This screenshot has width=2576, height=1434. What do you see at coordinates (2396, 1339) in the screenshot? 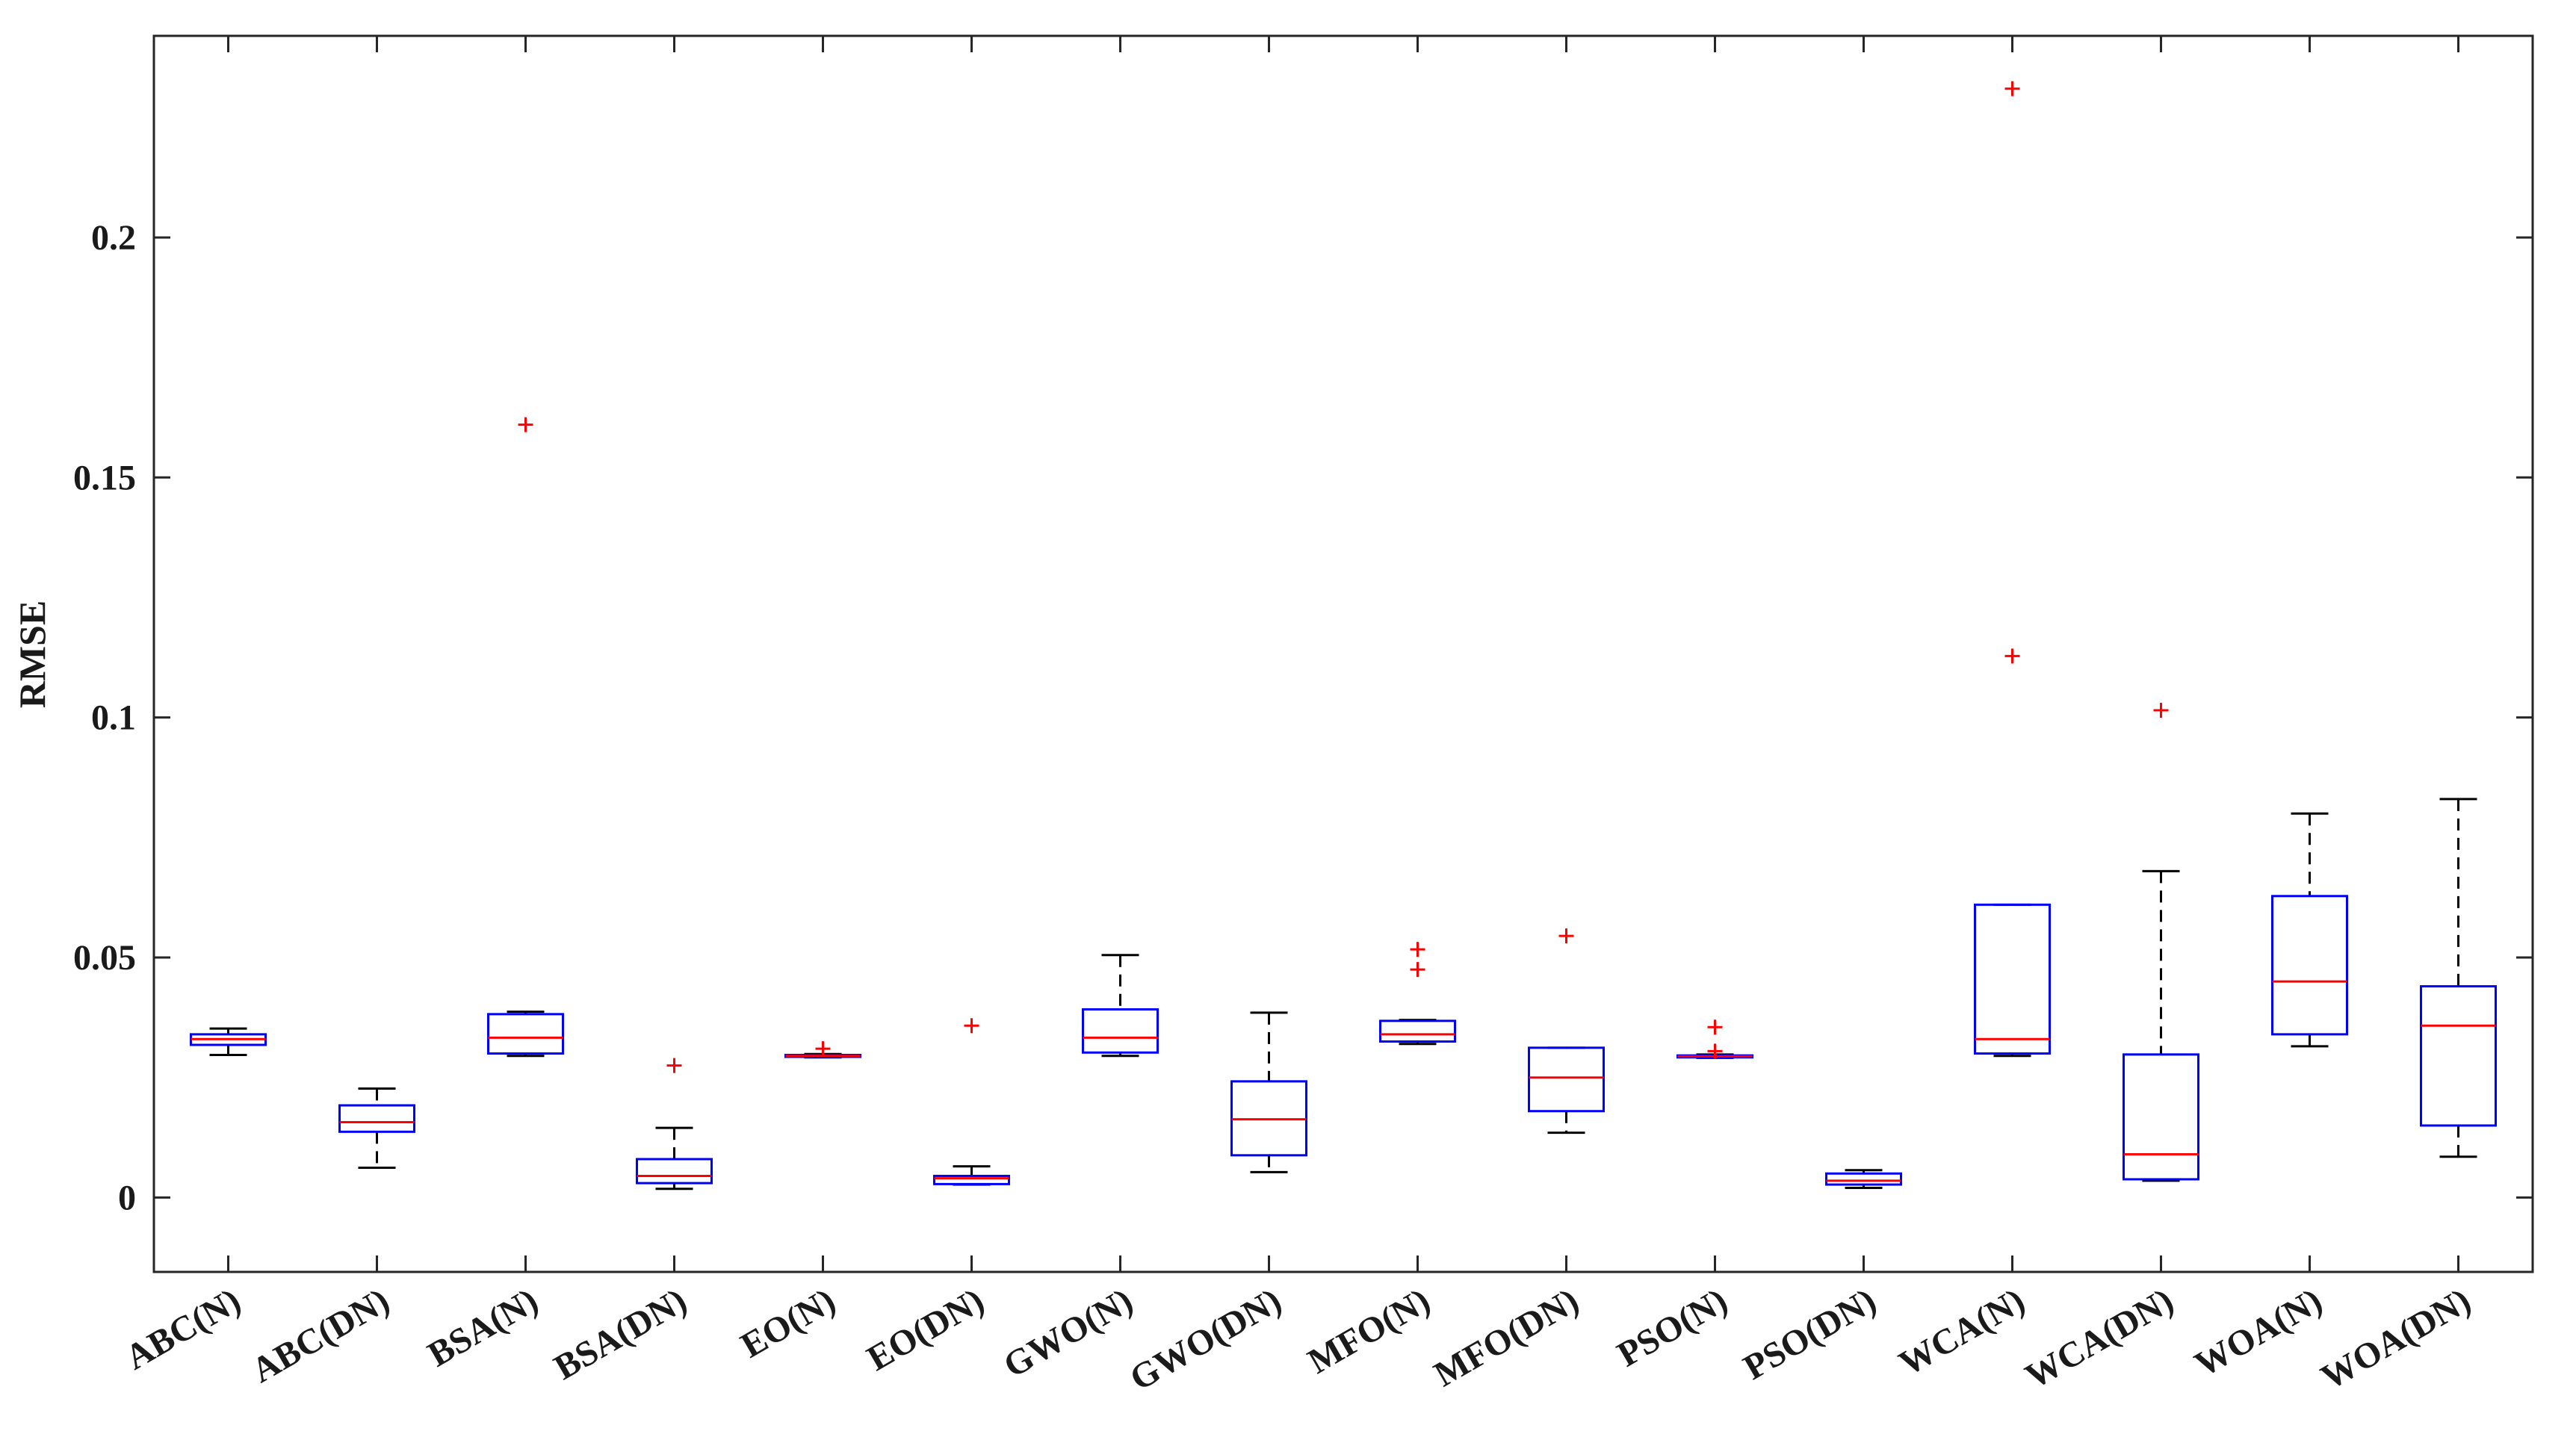
I see `x-tick-label: WOA(DN)` at bounding box center [2396, 1339].